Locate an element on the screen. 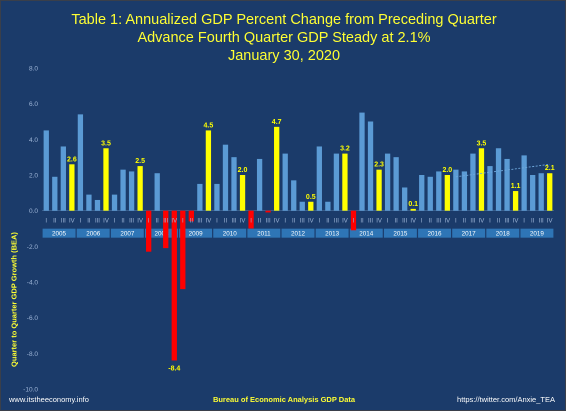  footer-website: www.itstheeconomy.info is located at coordinates (49, 399).